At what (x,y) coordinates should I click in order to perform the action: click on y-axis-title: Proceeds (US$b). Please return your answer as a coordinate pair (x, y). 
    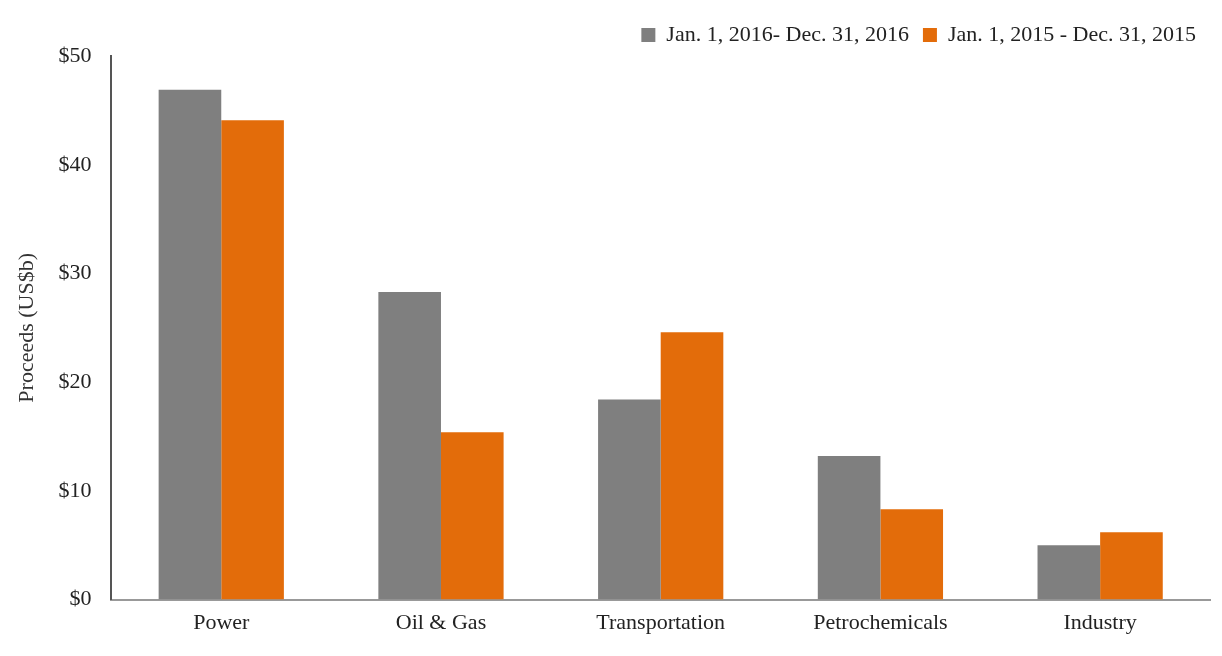
    Looking at the image, I should click on (25, 327).